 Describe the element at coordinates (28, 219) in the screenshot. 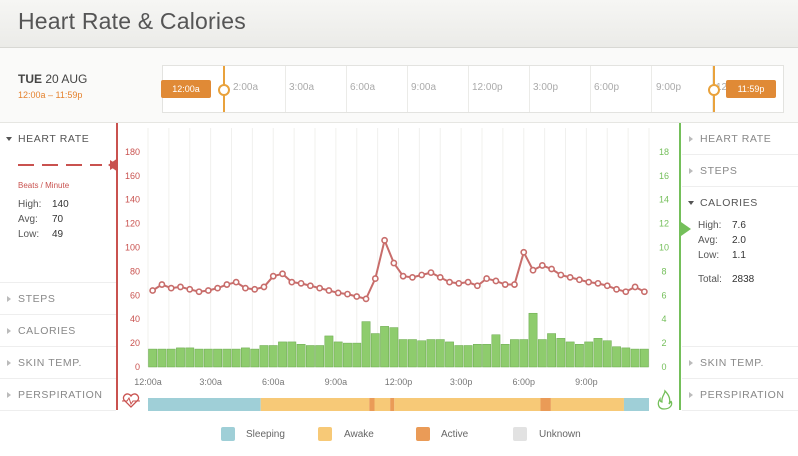

I see `hr-avg-label: Avg:` at that location.